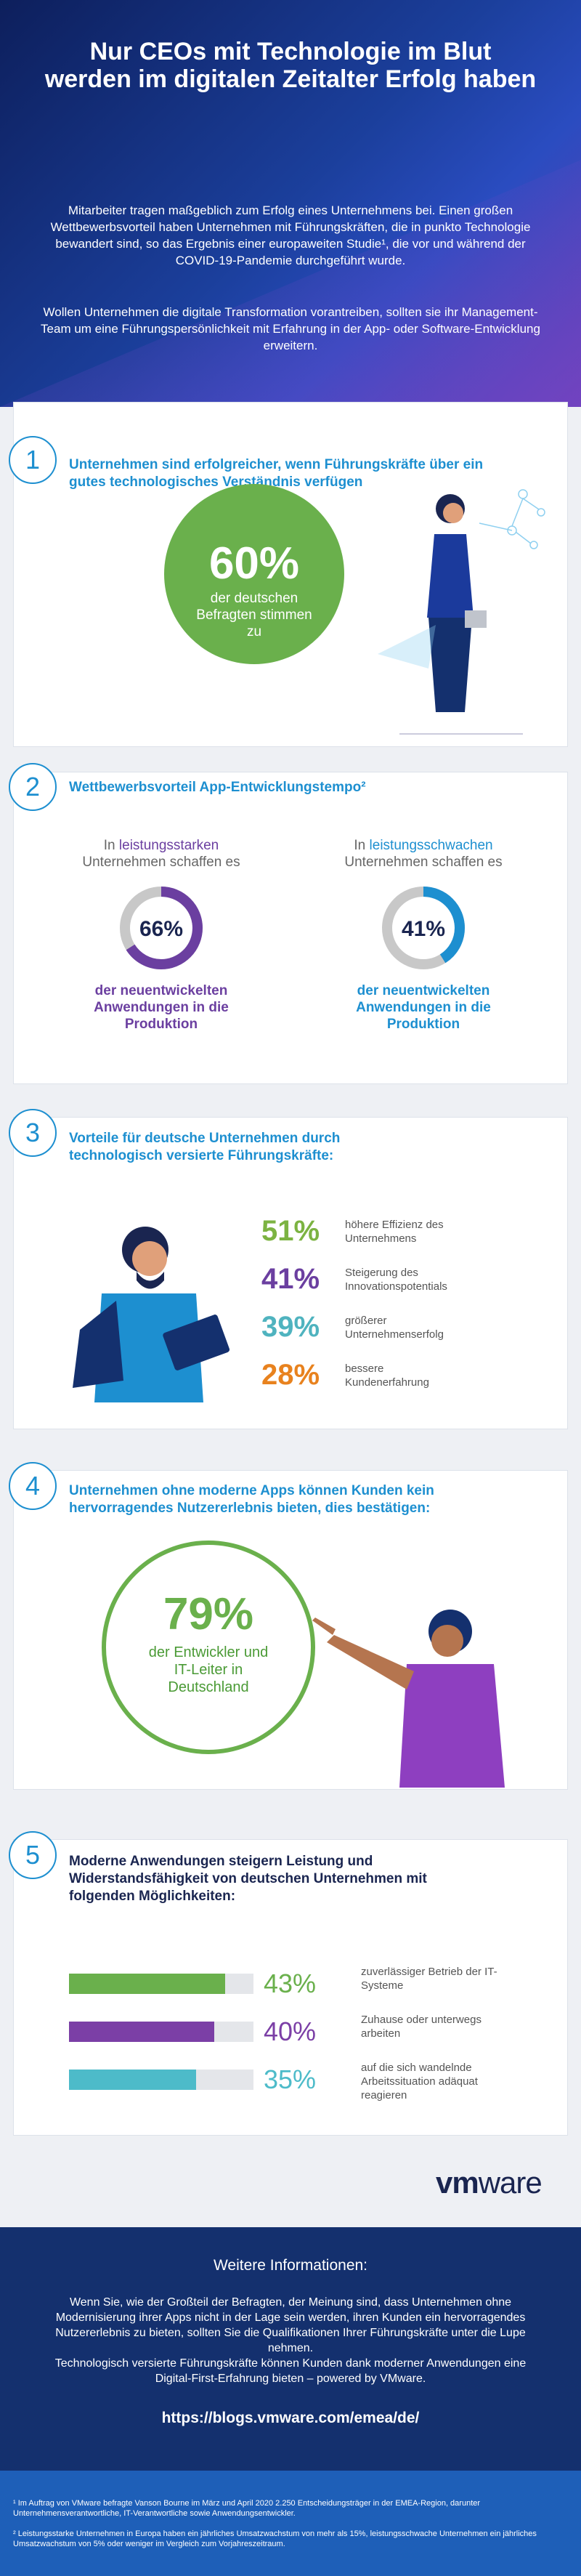 This screenshot has height=2576, width=581. What do you see at coordinates (429, 1979) in the screenshot?
I see `bar-text: zuverlässiger Betrieb der IT-Systeme` at bounding box center [429, 1979].